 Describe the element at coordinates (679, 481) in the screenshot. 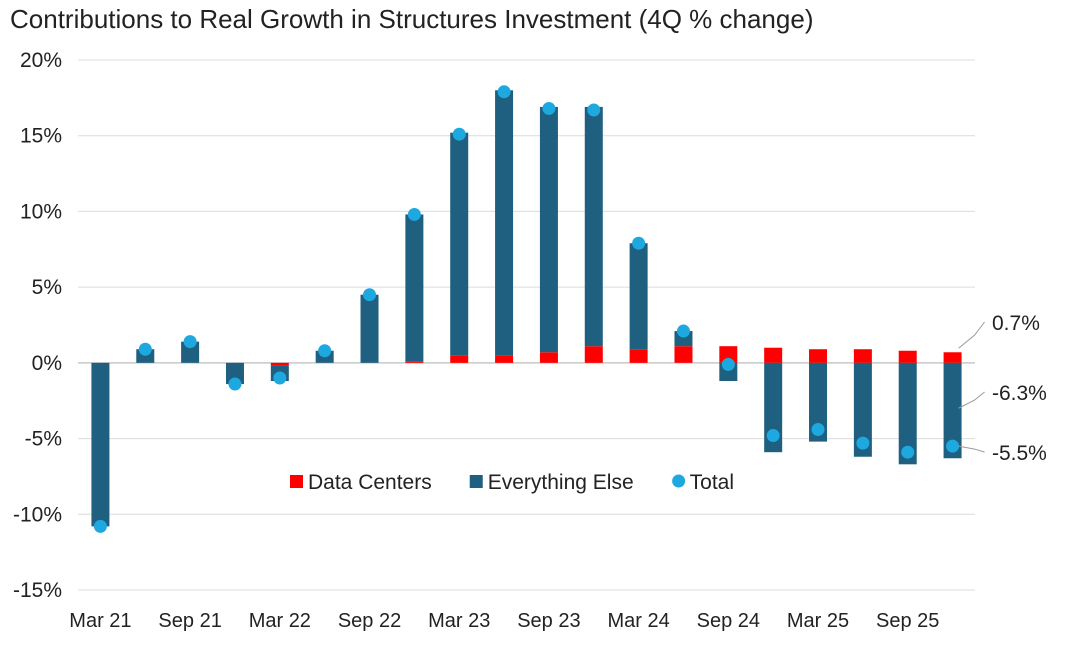

I see `legend-marker-total` at that location.